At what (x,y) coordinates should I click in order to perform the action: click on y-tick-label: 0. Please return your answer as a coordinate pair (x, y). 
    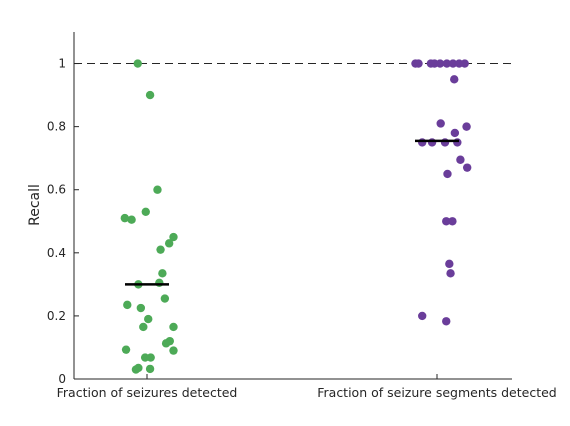
    Looking at the image, I should click on (62, 379).